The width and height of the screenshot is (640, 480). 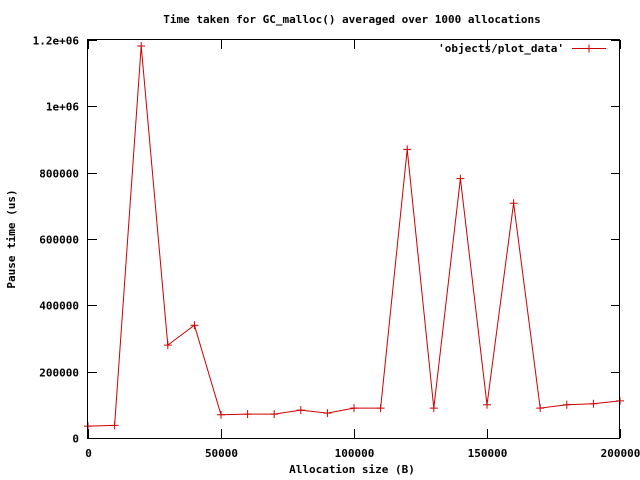 I want to click on legend-label: 'objects/plot_data', so click(x=501, y=48).